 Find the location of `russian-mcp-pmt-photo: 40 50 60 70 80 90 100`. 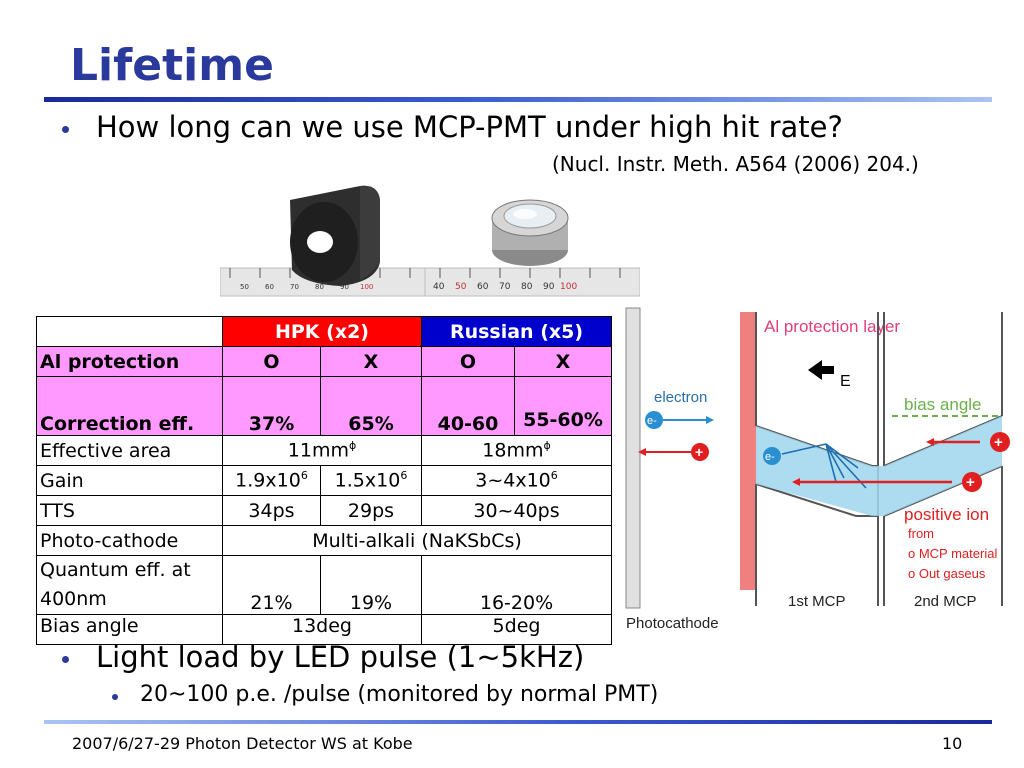

russian-mcp-pmt-photo: 40 50 60 70 80 90 100 is located at coordinates (532, 239).